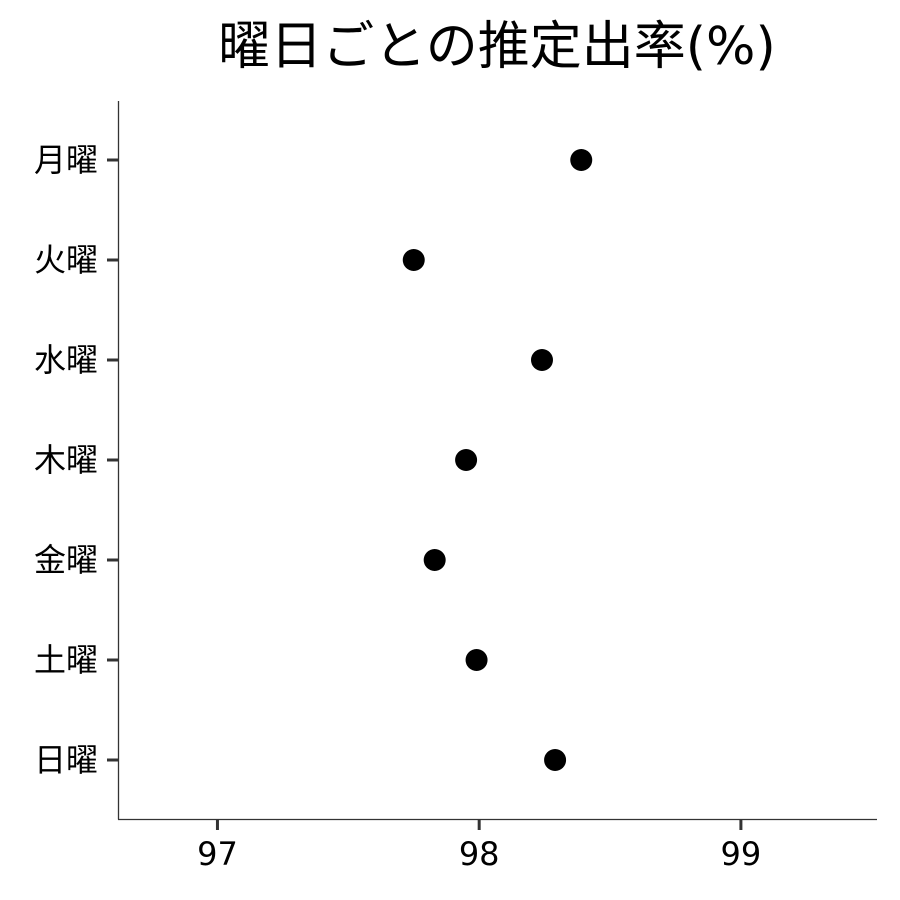  Describe the element at coordinates (496, 47) in the screenshot. I see `chart-title: 曜日ごとの推定出率(%)` at that location.